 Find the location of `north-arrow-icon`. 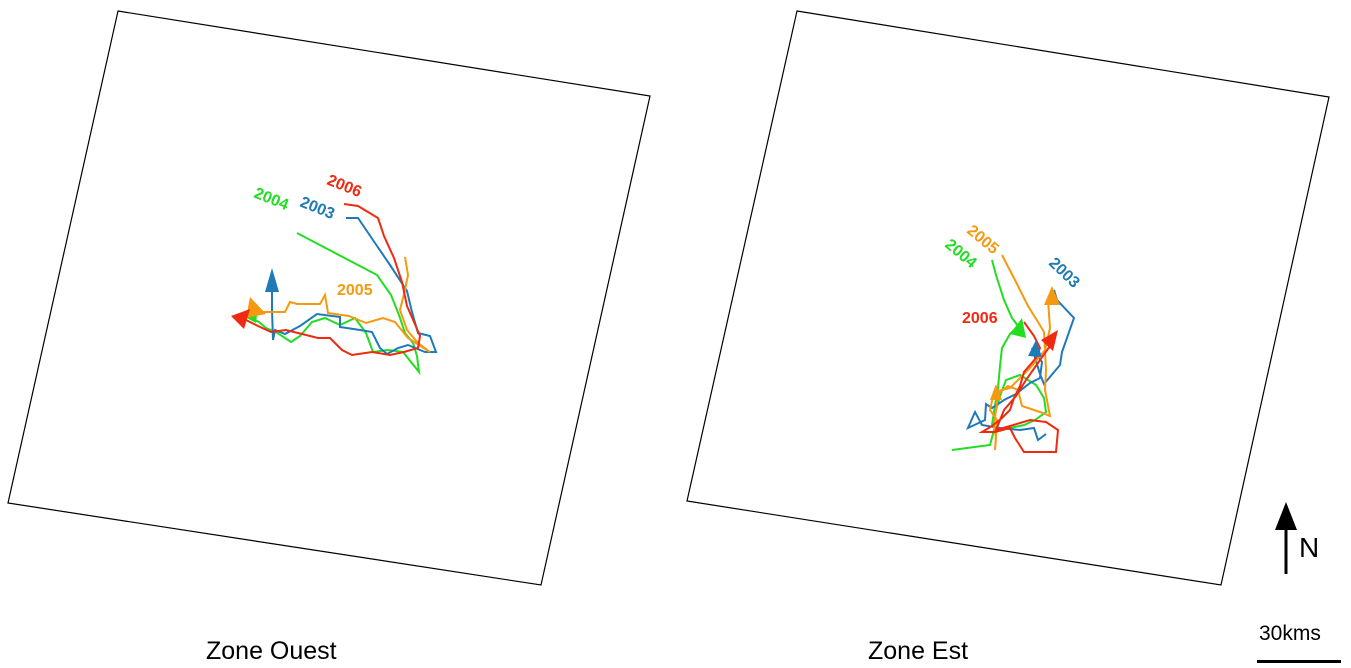

north-arrow-icon is located at coordinates (1286, 516).